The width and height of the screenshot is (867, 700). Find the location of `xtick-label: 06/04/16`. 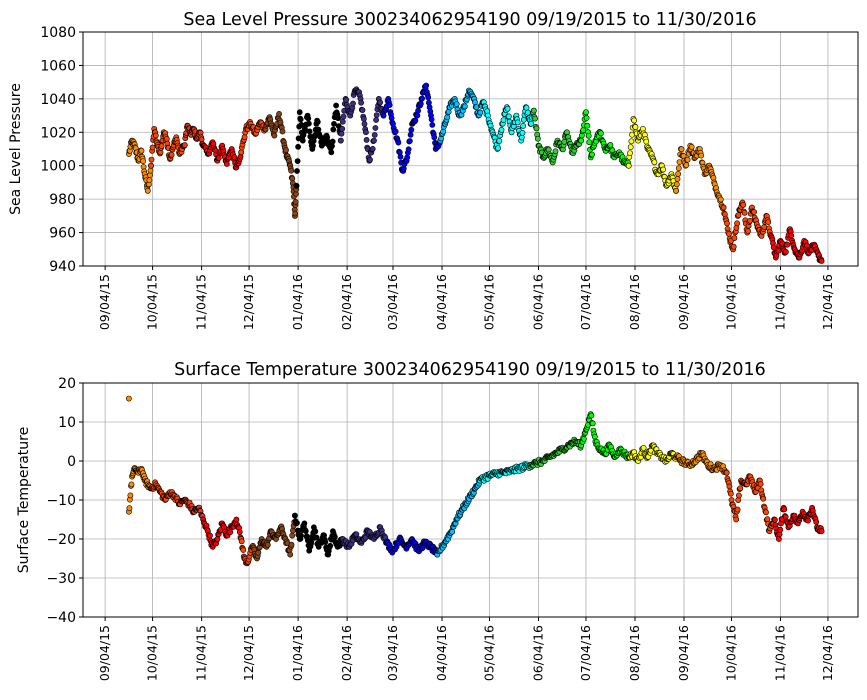

xtick-label: 06/04/16 is located at coordinates (538, 302).